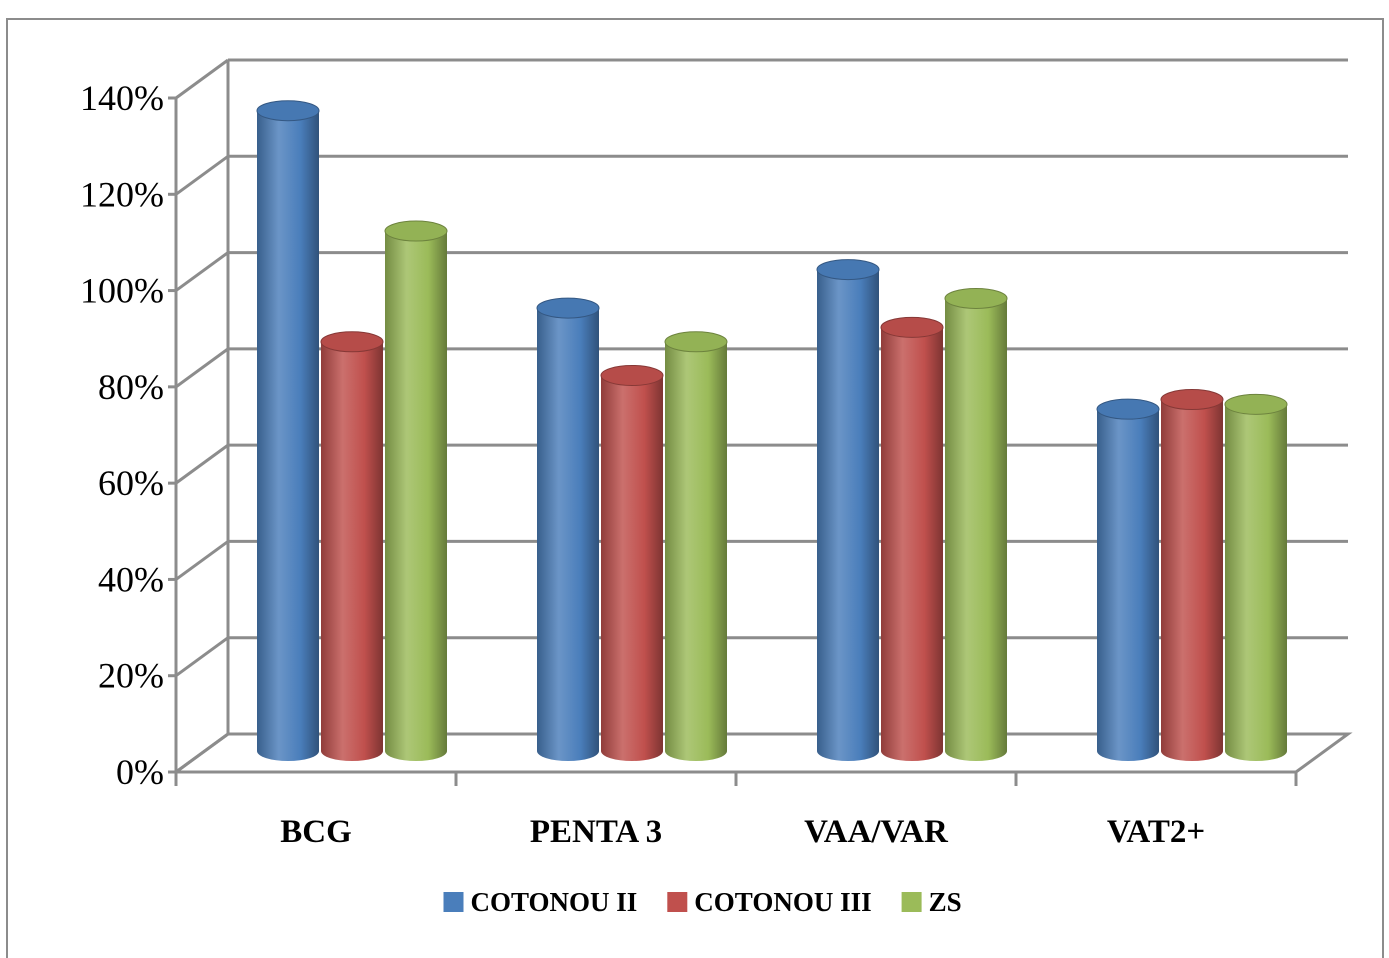  Describe the element at coordinates (876, 832) in the screenshot. I see `category-label: VAA/VAR` at that location.